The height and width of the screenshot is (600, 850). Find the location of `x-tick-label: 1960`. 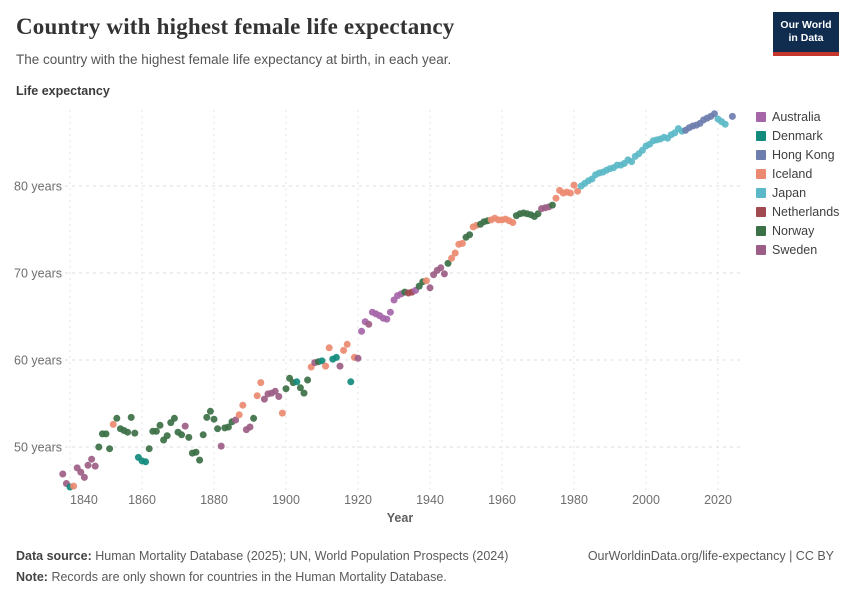

x-tick-label: 1960 is located at coordinates (502, 500).